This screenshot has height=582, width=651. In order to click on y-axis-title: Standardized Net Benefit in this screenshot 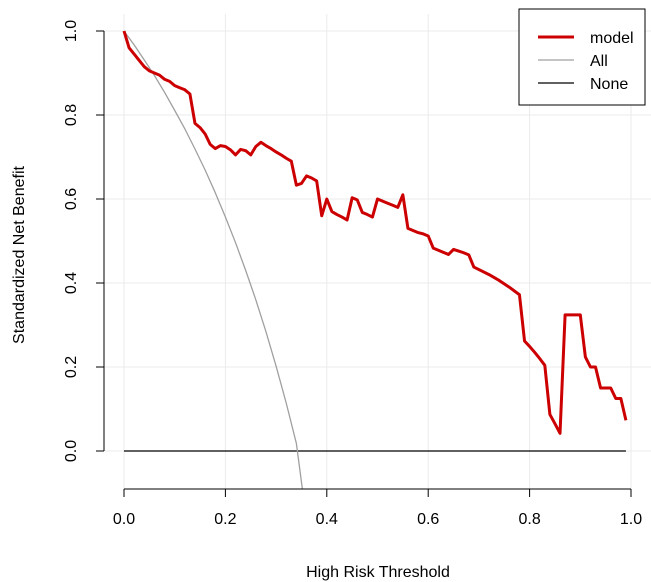, I will do `click(19, 255)`.